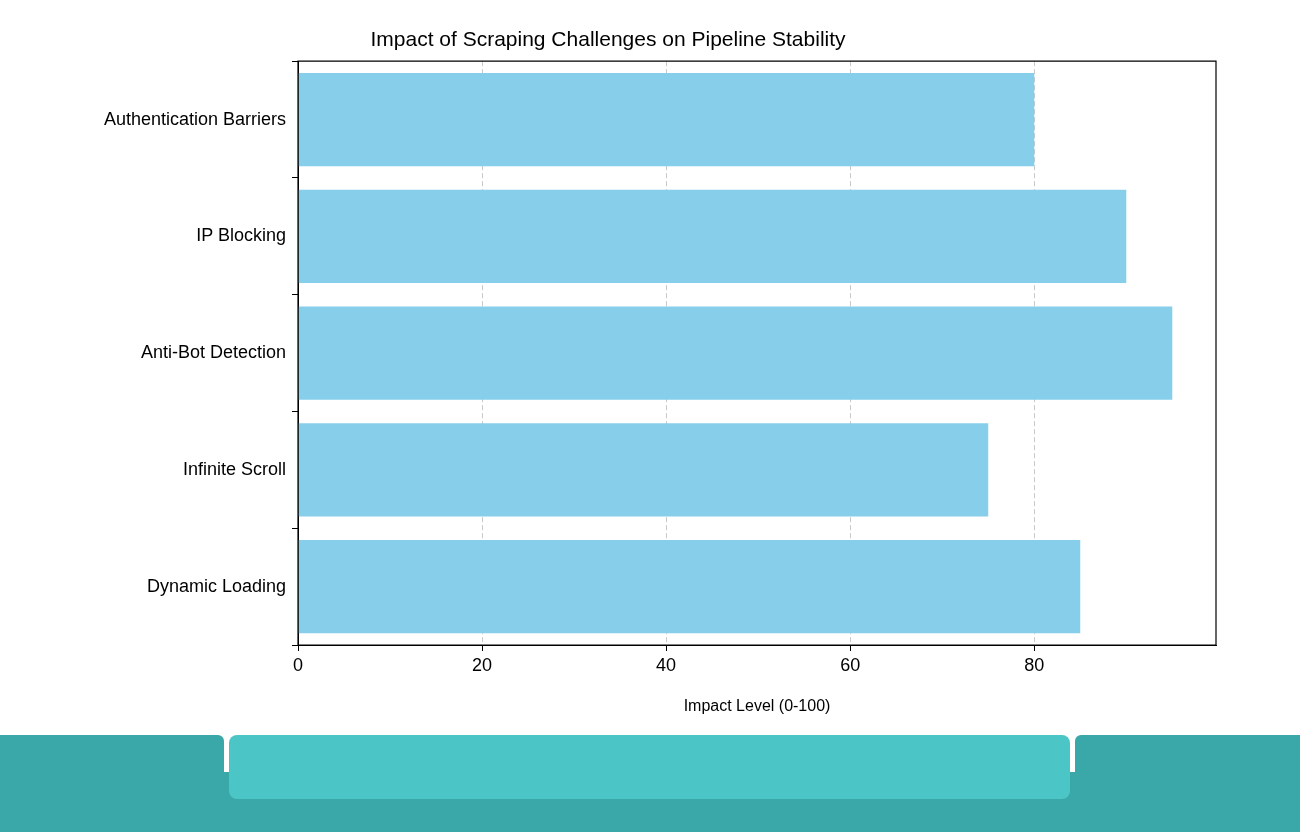 The width and height of the screenshot is (1300, 832). What do you see at coordinates (1034, 664) in the screenshot?
I see `x-tick-label: 80` at bounding box center [1034, 664].